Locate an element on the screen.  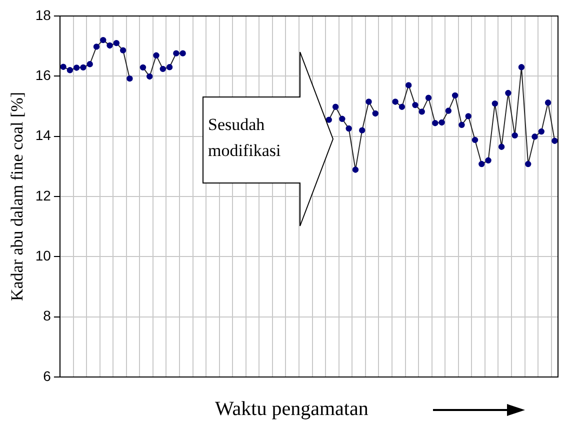
y-tick-label: 6 is located at coordinates (47, 376).